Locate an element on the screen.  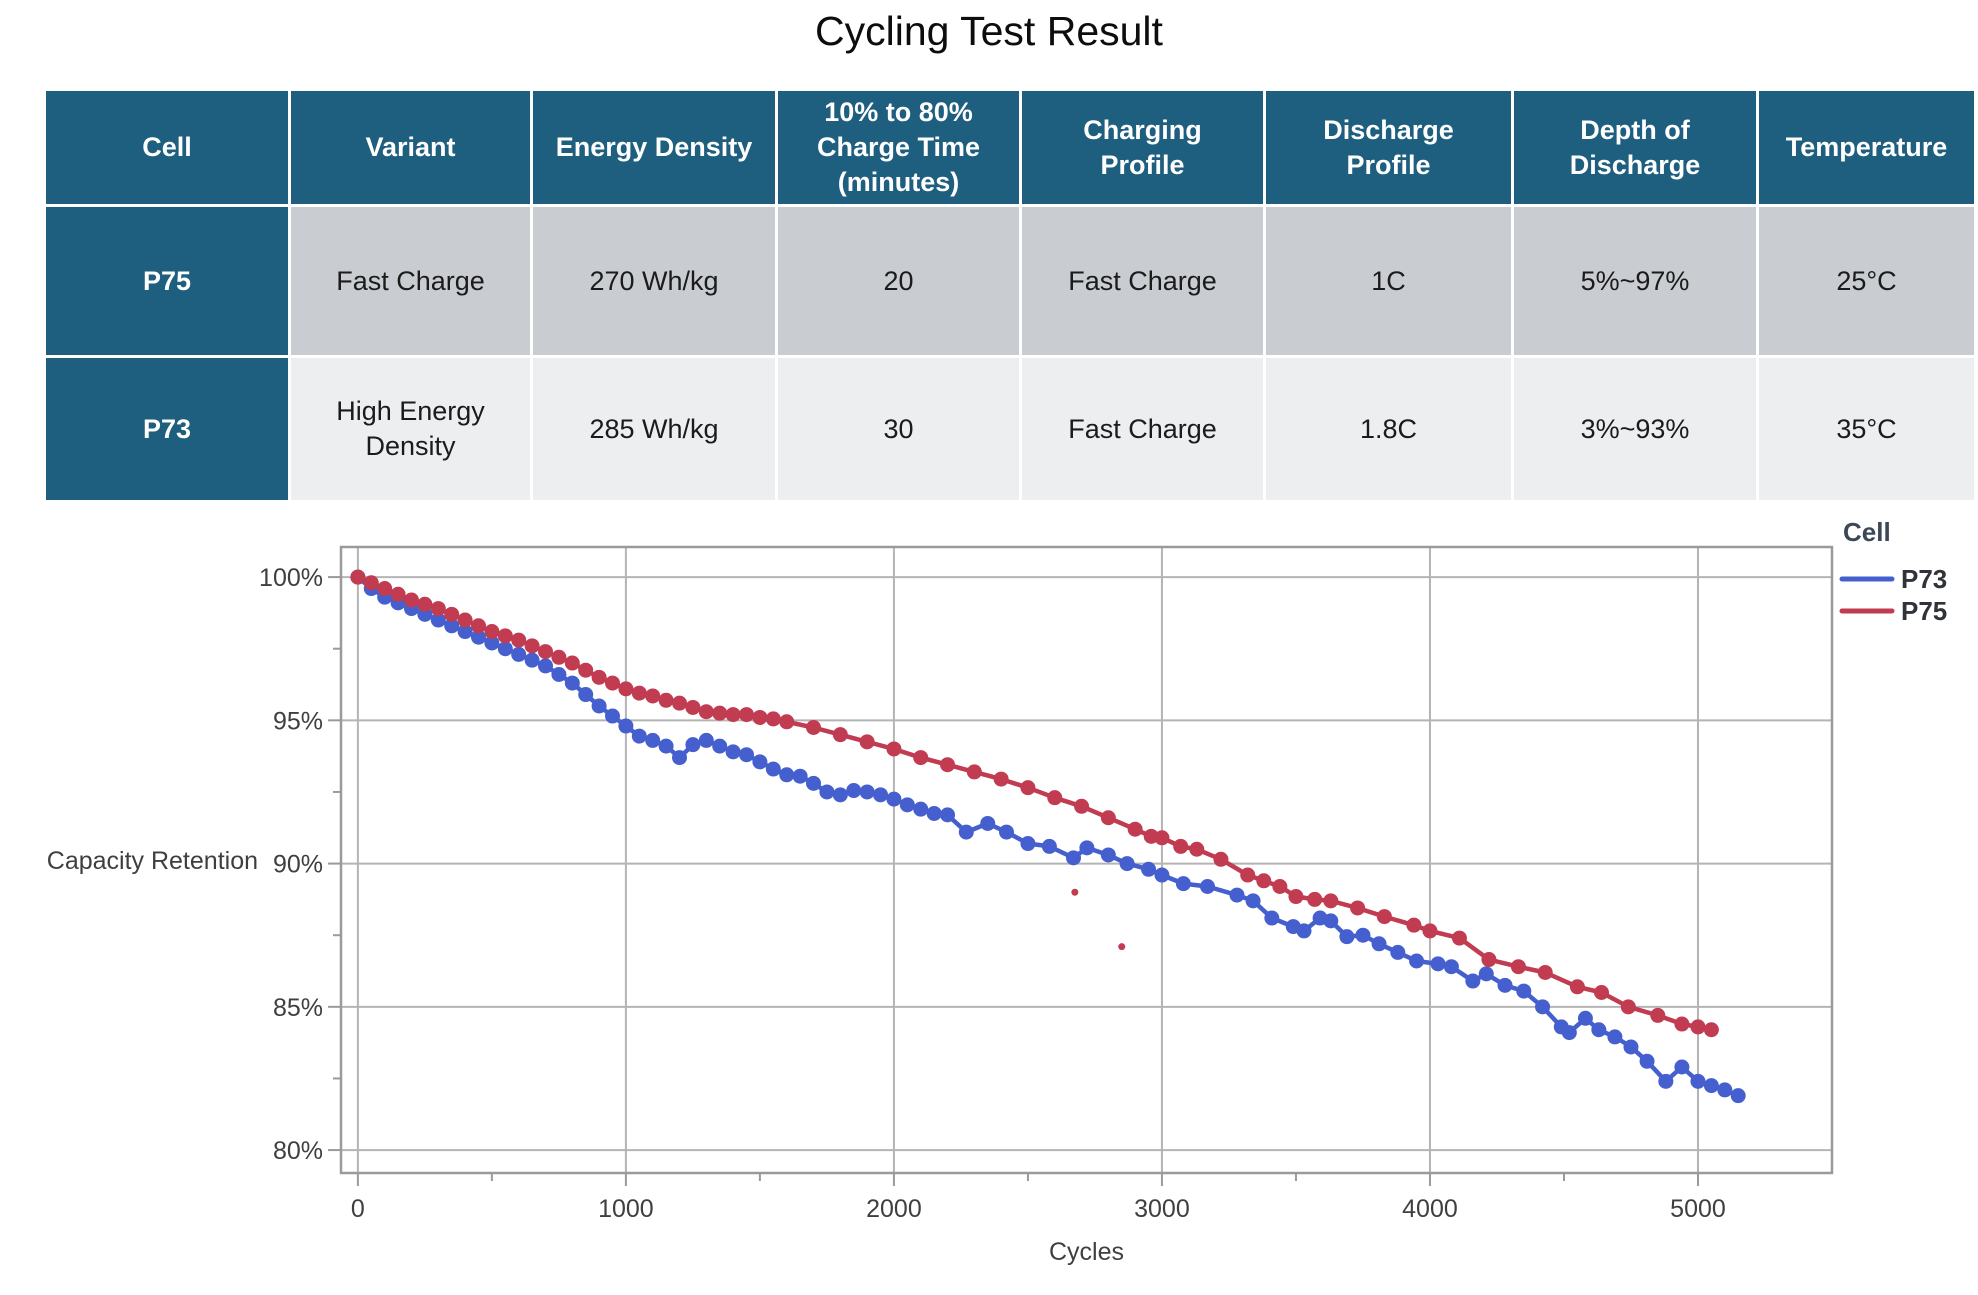
y-tick-label: 85% is located at coordinates (298, 1008).